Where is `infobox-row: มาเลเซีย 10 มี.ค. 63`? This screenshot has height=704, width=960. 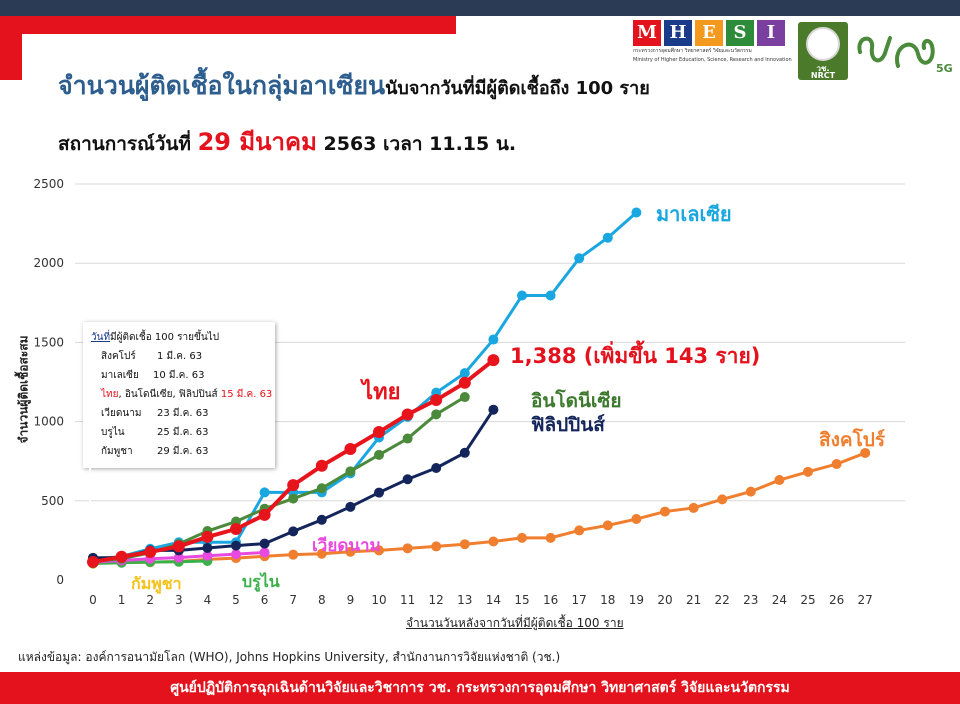
infobox-row: มาเลเซีย 10 มี.ค. 63 is located at coordinates (183, 375).